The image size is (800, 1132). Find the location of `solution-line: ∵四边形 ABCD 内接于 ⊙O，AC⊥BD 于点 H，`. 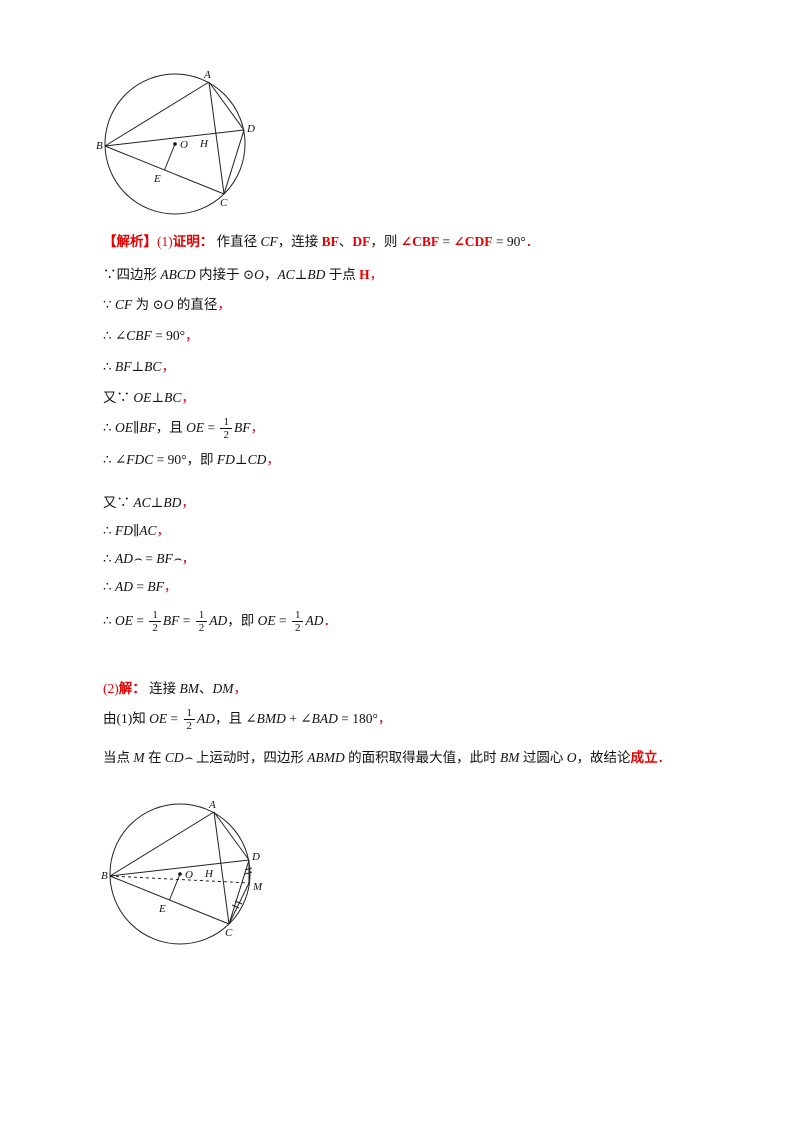

solution-line: ∵四边形 ABCD 内接于 ⊙O，AC⊥BD 于点 H， is located at coordinates (439, 274).